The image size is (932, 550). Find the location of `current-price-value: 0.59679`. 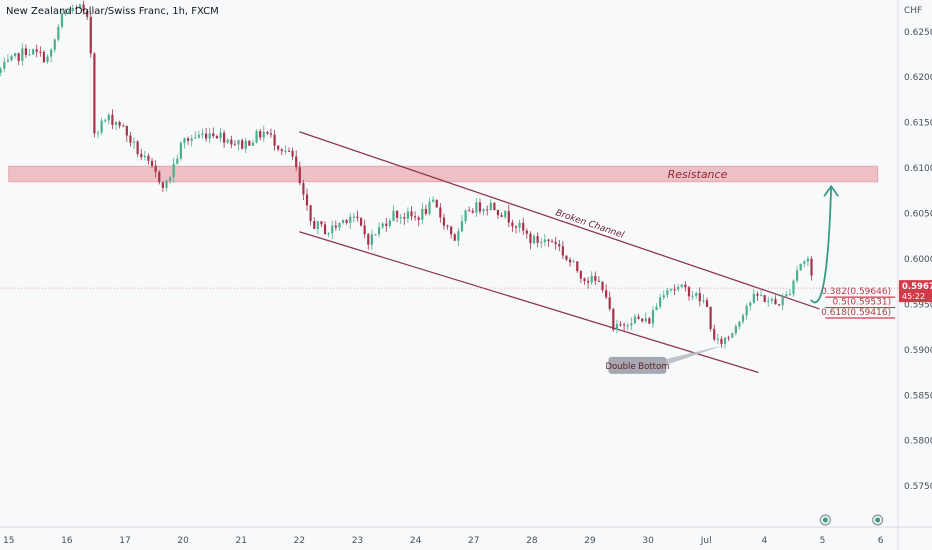

current-price-value: 0.59679 is located at coordinates (917, 287).